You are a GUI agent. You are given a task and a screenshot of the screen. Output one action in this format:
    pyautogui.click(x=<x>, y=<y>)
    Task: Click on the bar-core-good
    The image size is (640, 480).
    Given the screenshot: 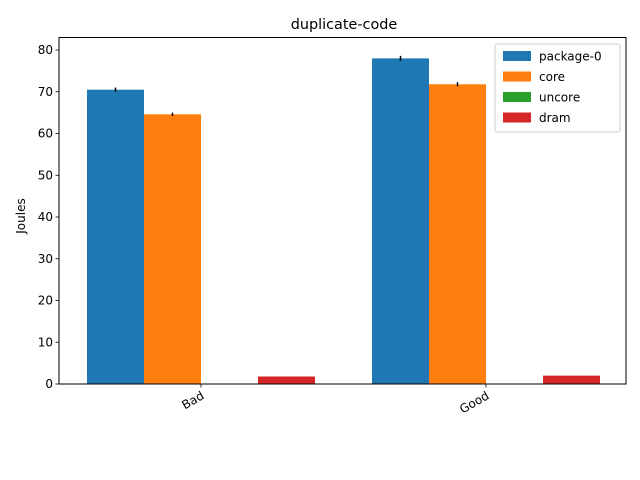 What is the action you would take?
    pyautogui.click(x=457, y=234)
    